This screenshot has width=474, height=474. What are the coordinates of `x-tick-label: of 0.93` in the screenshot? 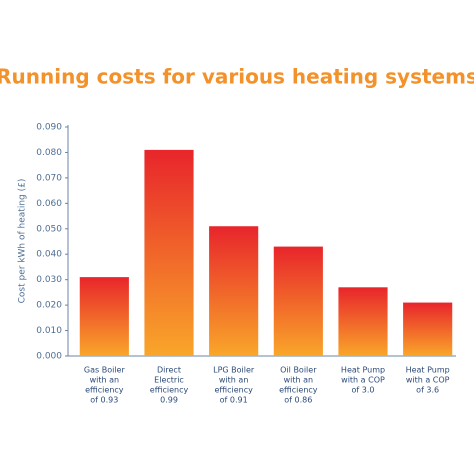 It's located at (104, 400).